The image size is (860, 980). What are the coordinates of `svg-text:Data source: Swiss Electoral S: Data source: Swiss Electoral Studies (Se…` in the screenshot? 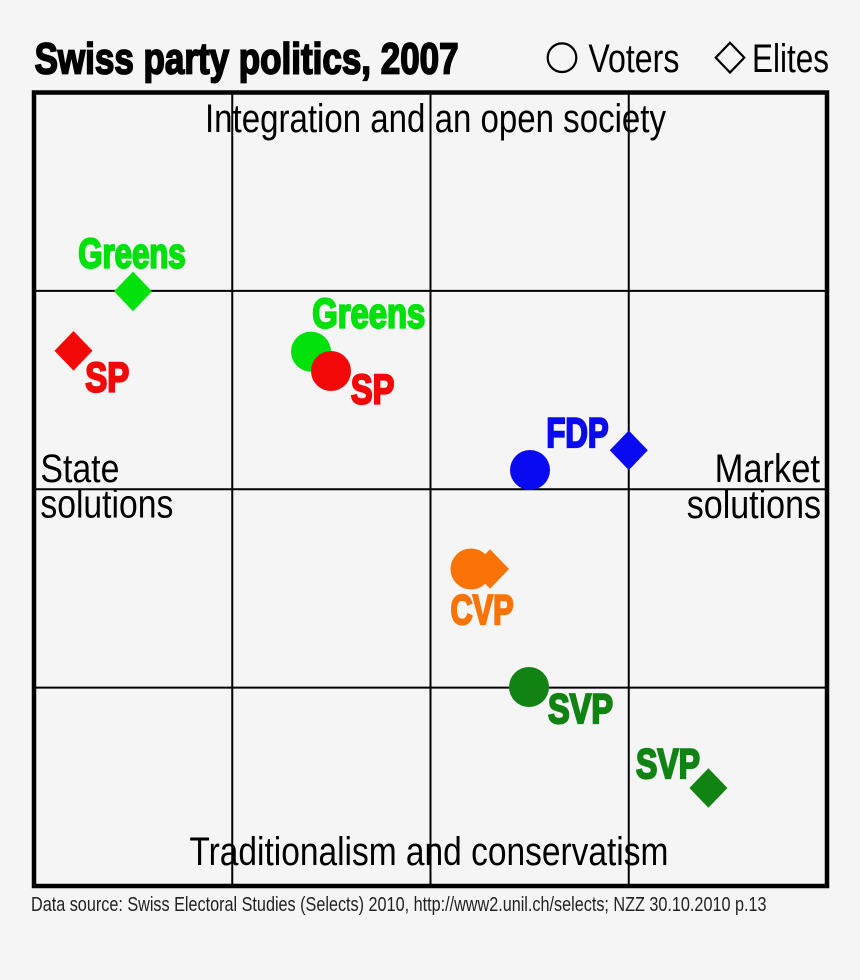 It's located at (399, 905).